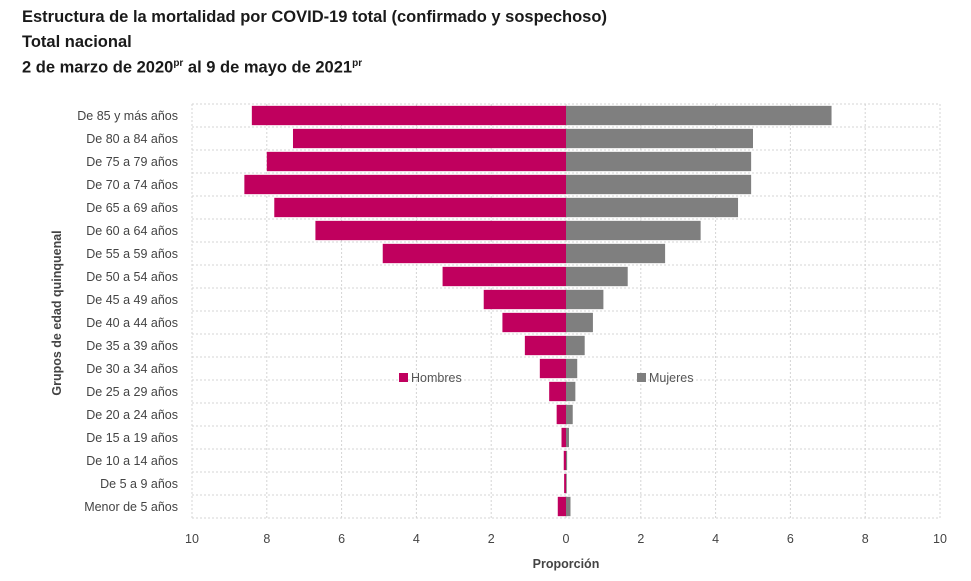 The width and height of the screenshot is (971, 581). What do you see at coordinates (132, 461) in the screenshot?
I see `category-label-15: De 10 a 14 años` at bounding box center [132, 461].